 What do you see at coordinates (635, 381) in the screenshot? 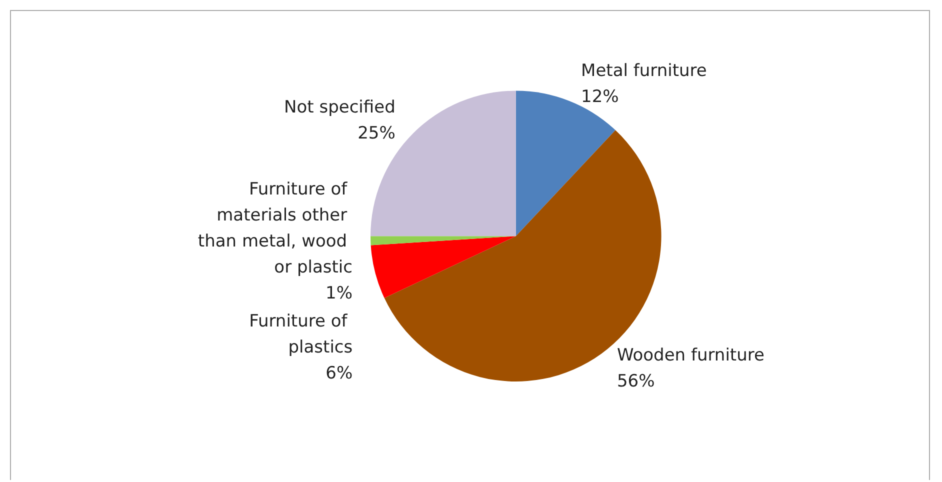
I see `data-label: 56%` at bounding box center [635, 381].